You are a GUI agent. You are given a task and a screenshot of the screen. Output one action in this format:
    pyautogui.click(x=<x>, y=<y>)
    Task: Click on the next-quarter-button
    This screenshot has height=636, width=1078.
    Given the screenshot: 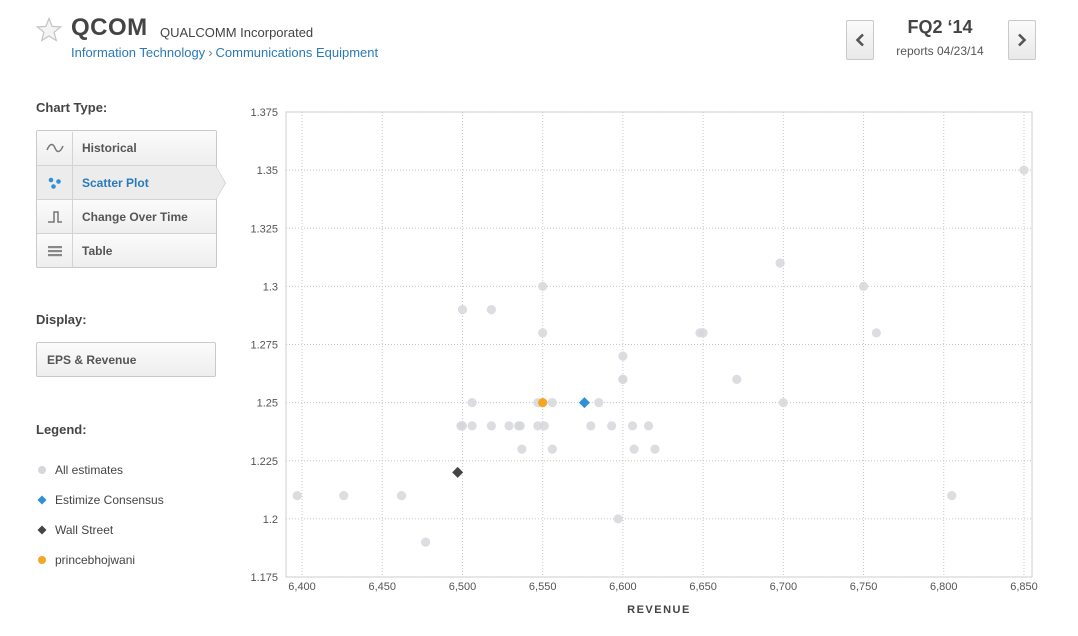 What is the action you would take?
    pyautogui.click(x=1022, y=40)
    